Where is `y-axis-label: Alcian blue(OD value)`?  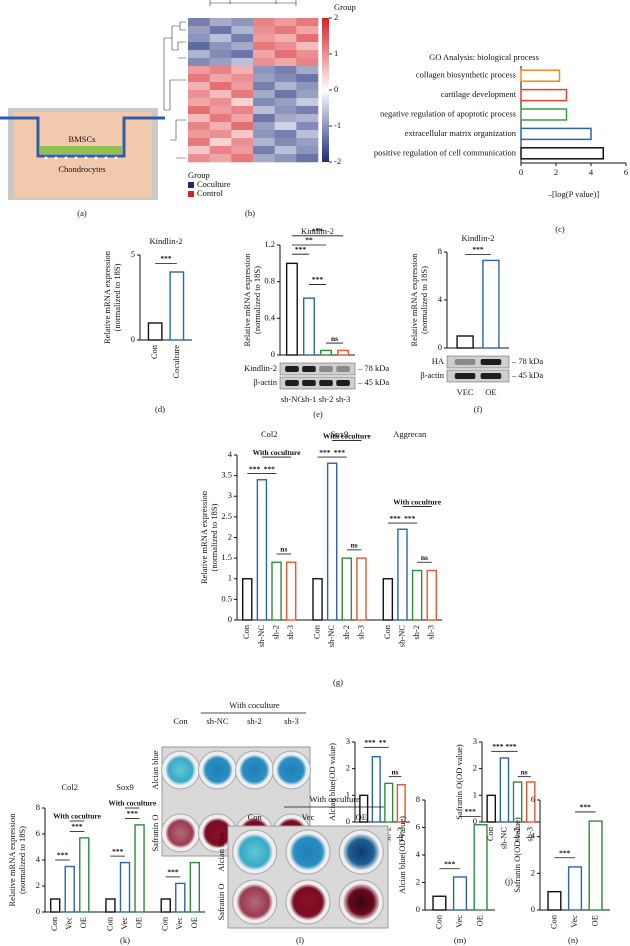
y-axis-label: Alcian blue(OD value) is located at coordinates (402, 855).